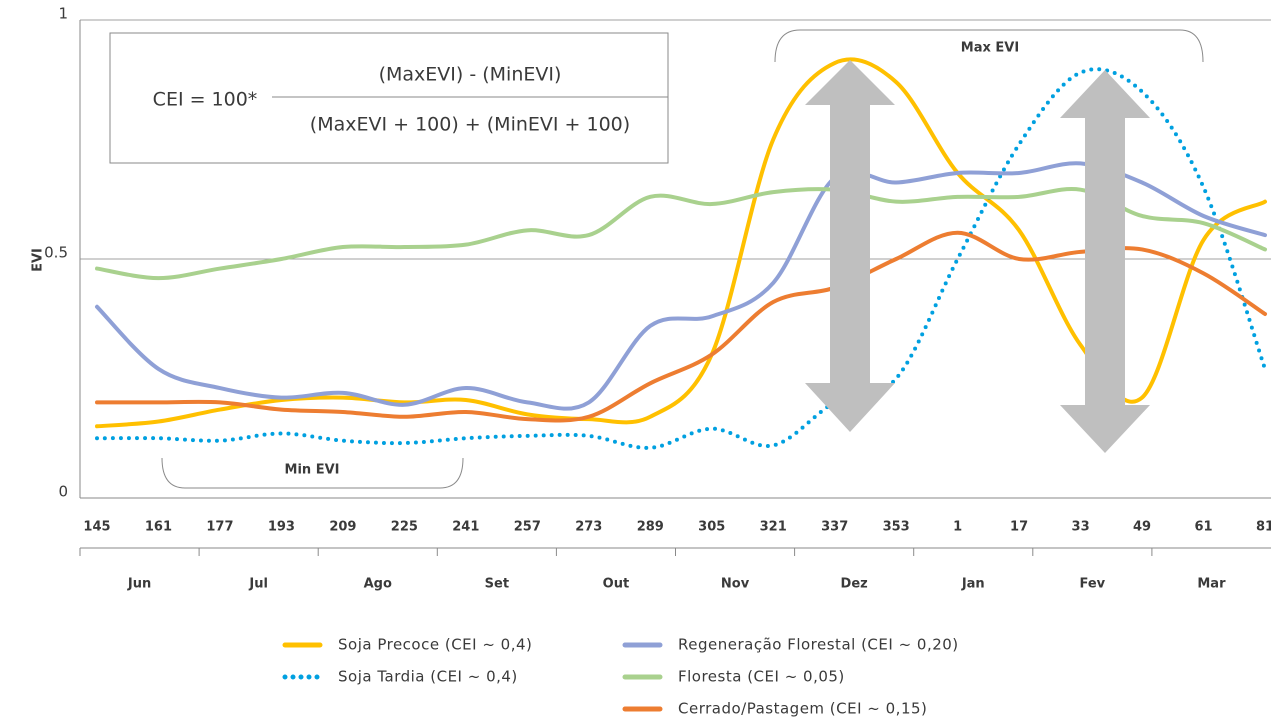 The height and width of the screenshot is (720, 1271). What do you see at coordinates (38, 260) in the screenshot?
I see `y-axis-label: EVI` at bounding box center [38, 260].